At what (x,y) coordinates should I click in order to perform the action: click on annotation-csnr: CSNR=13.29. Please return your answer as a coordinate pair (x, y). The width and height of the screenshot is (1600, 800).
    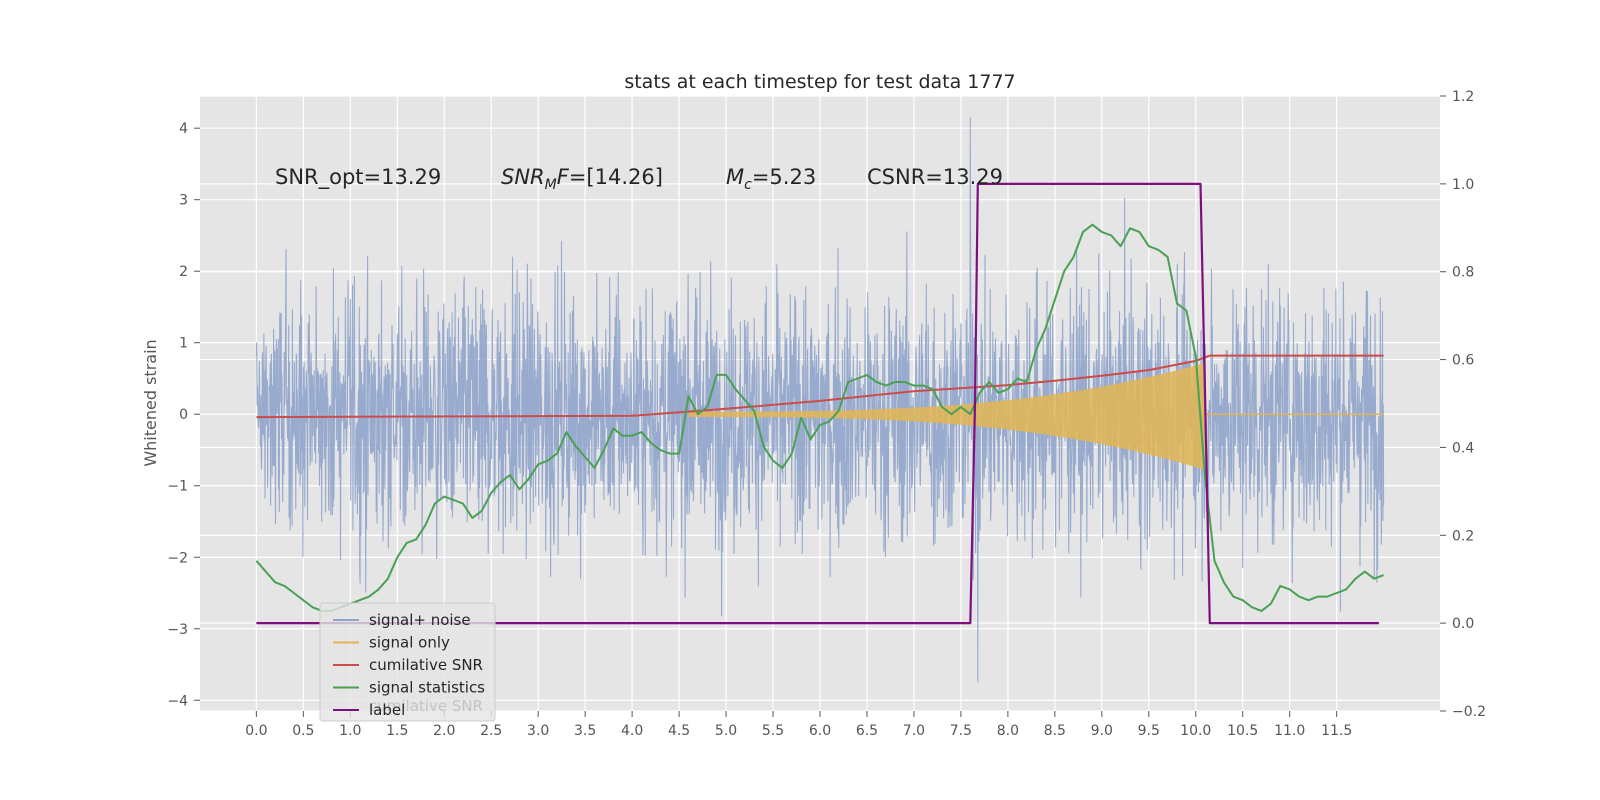
    Looking at the image, I should click on (935, 177).